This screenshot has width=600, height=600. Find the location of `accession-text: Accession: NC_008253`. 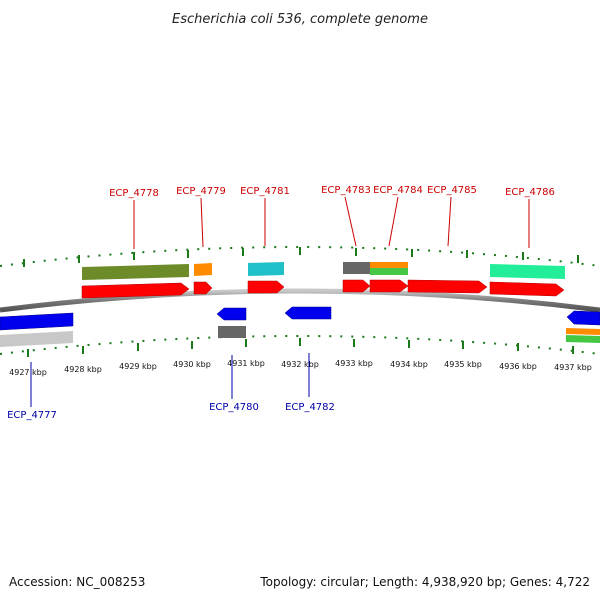

accession-text: Accession: NC_008253 is located at coordinates (77, 582).